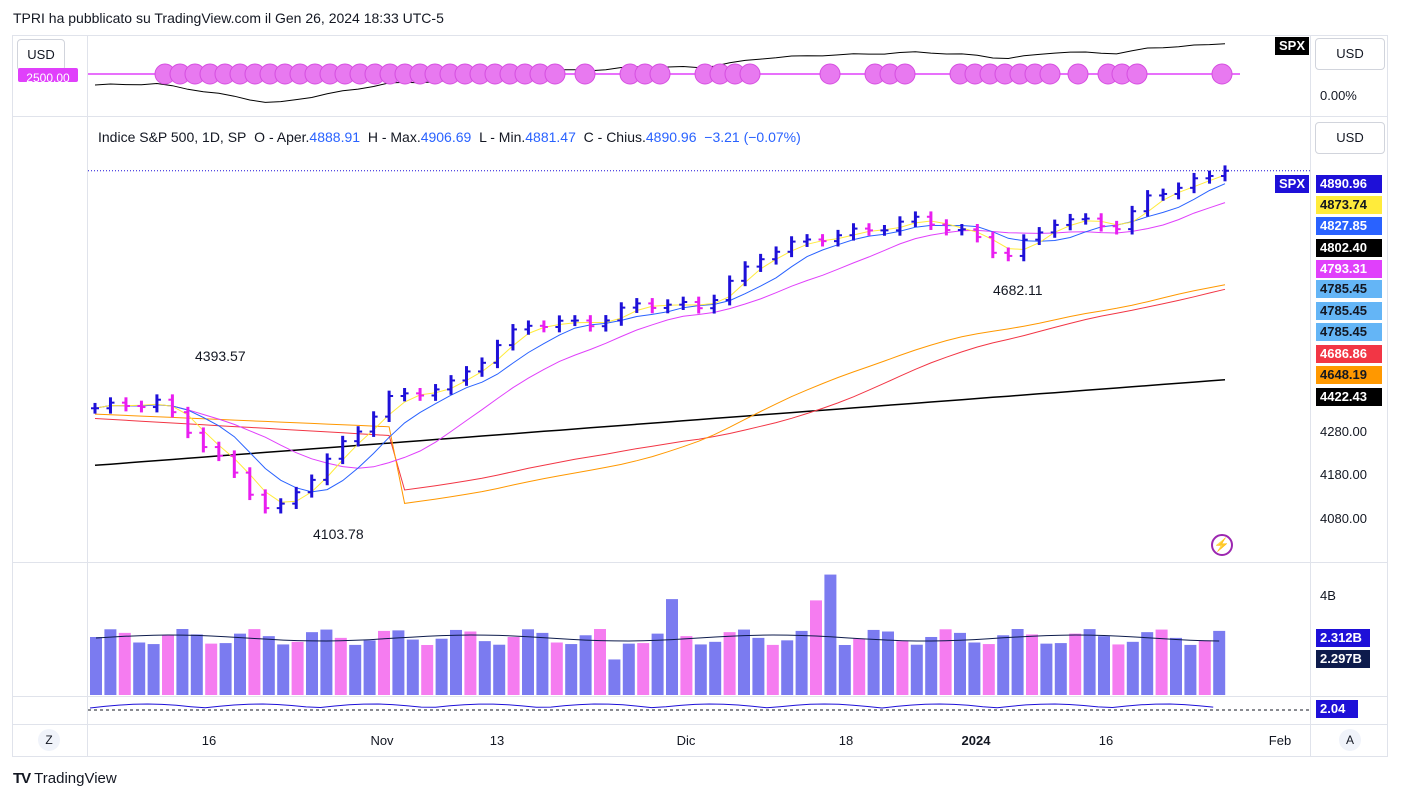 Image resolution: width=1401 pixels, height=801 pixels. Describe the element at coordinates (1349, 311) in the screenshot. I see `price-tag-lightblue-2: 4785.45` at that location.